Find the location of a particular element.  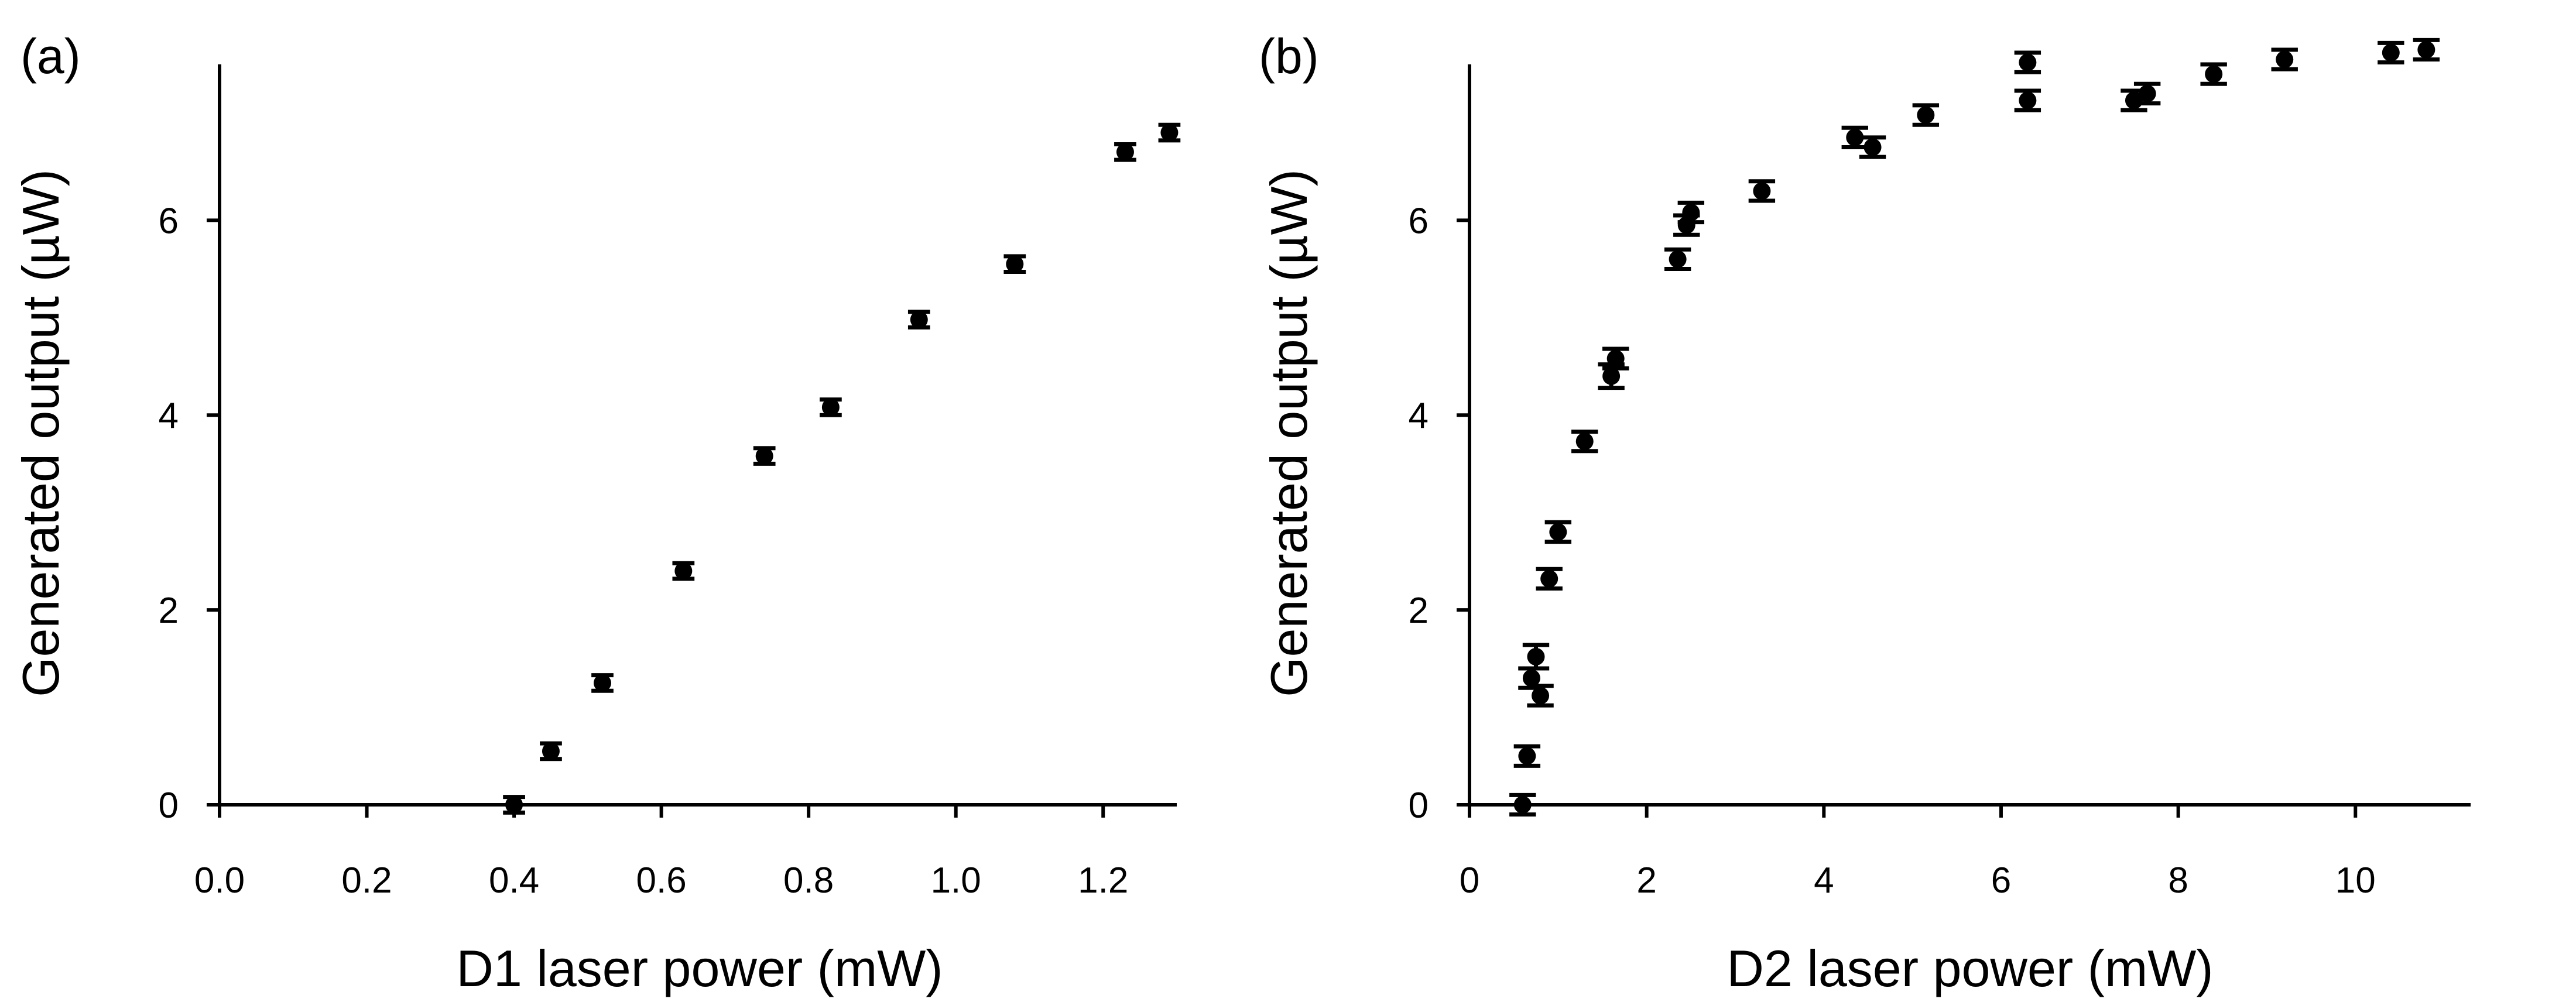

x-tick-label-b: 0 is located at coordinates (1469, 880).